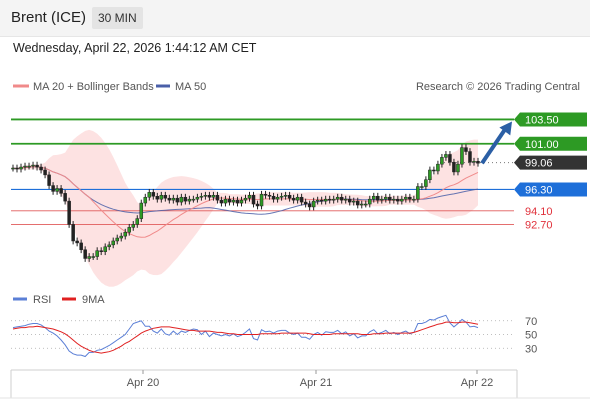 Image resolution: width=590 pixels, height=400 pixels. Describe the element at coordinates (477, 383) in the screenshot. I see `x-tick-label: Apr 22` at that location.